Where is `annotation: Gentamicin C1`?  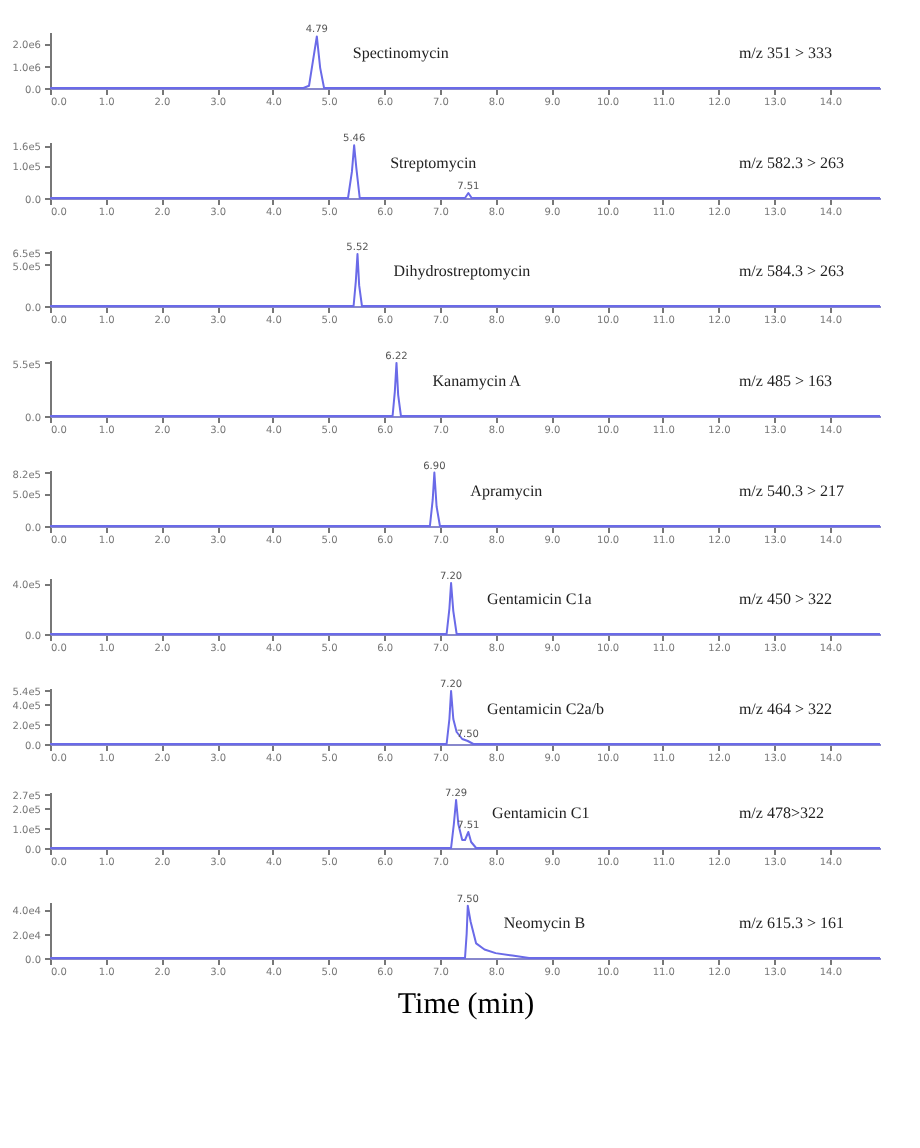 annotation: Gentamicin C1 is located at coordinates (541, 813).